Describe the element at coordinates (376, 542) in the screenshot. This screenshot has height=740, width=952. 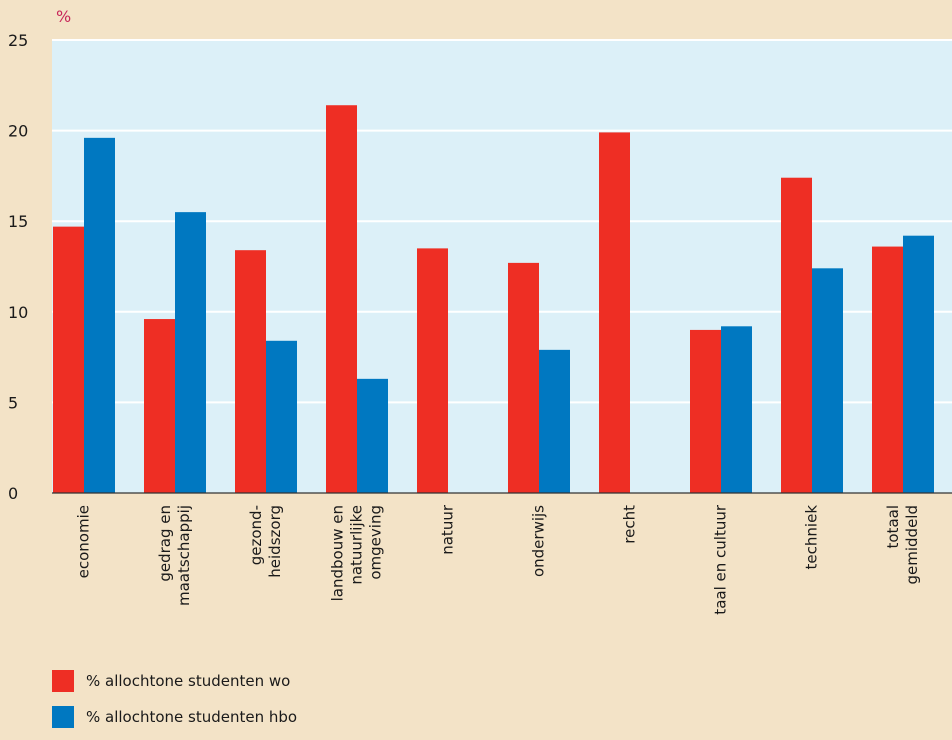
I see `x-tick-label: omgeving` at that location.